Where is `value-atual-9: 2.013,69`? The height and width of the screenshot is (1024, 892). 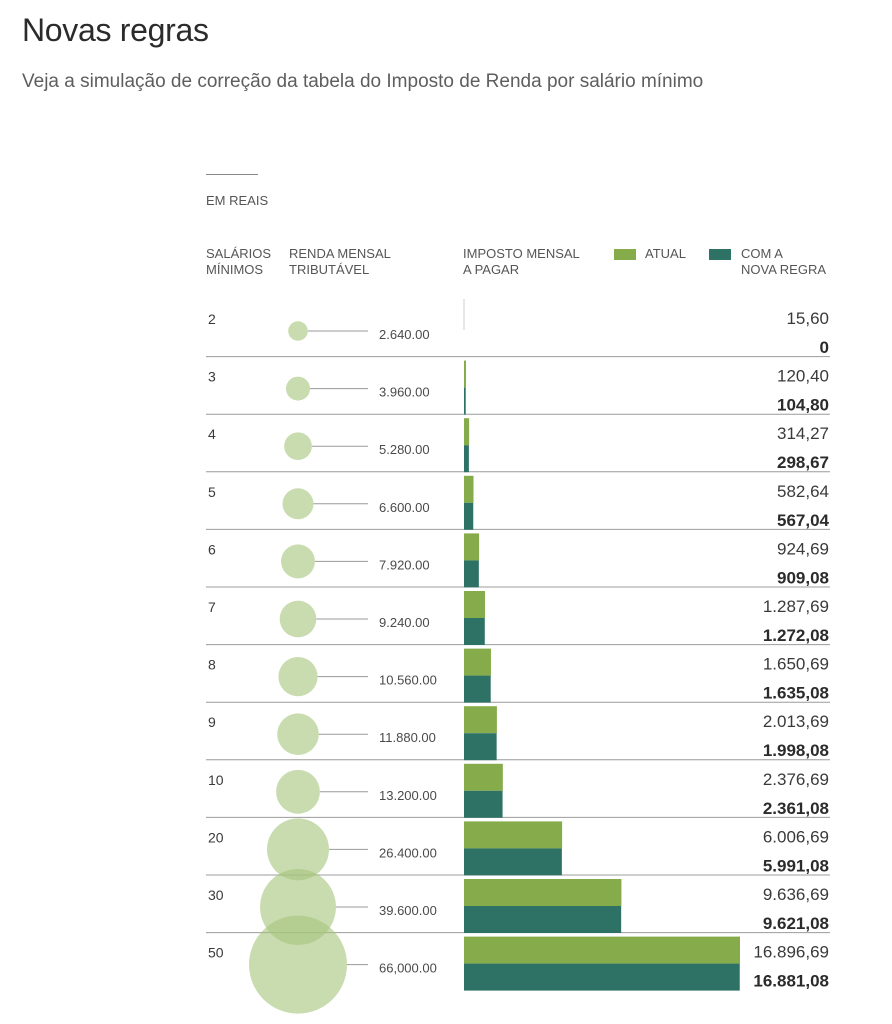 value-atual-9: 2.013,69 is located at coordinates (796, 721).